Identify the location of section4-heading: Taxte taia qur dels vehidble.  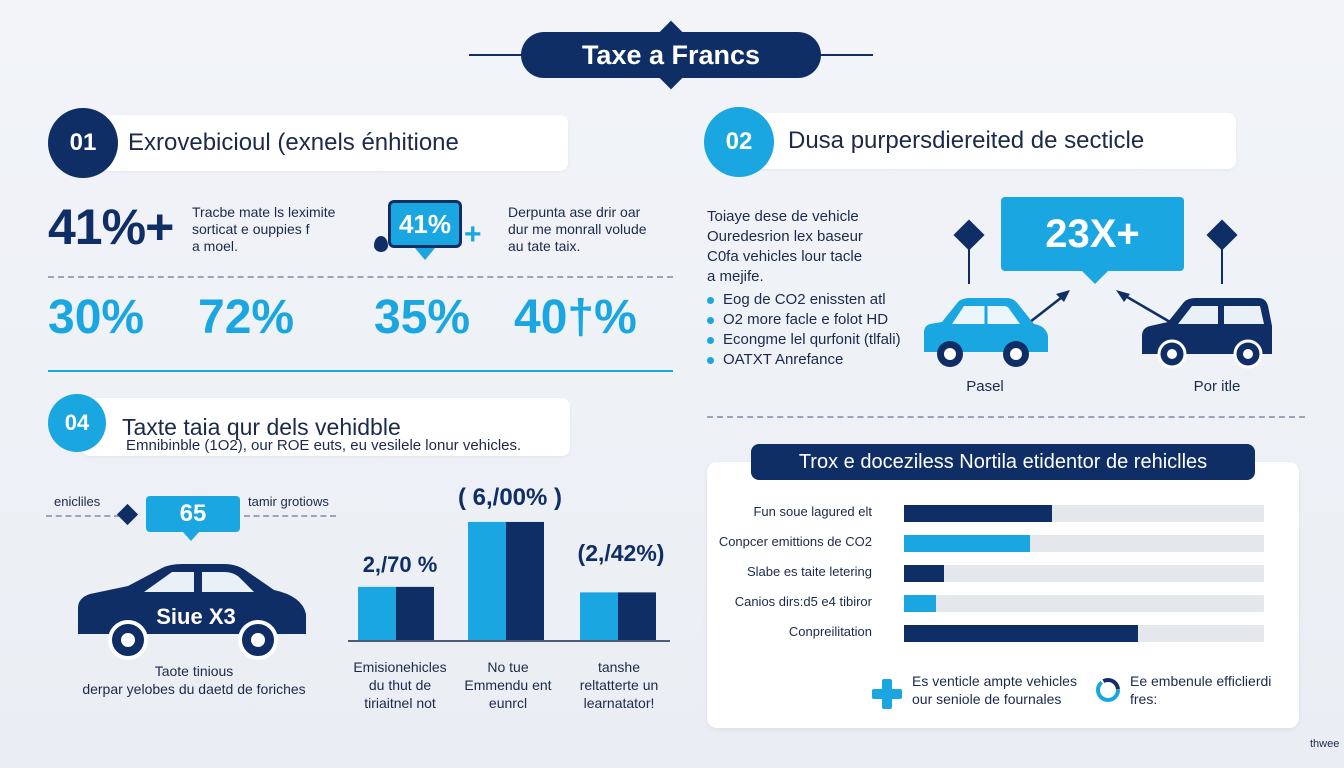
(261, 426).